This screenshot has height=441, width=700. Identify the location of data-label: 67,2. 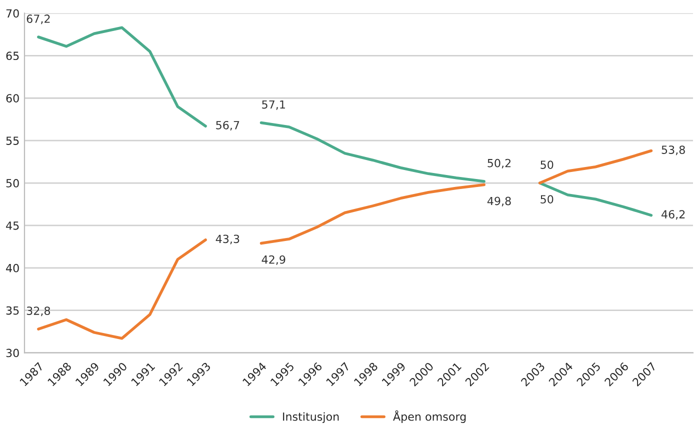
(38, 19).